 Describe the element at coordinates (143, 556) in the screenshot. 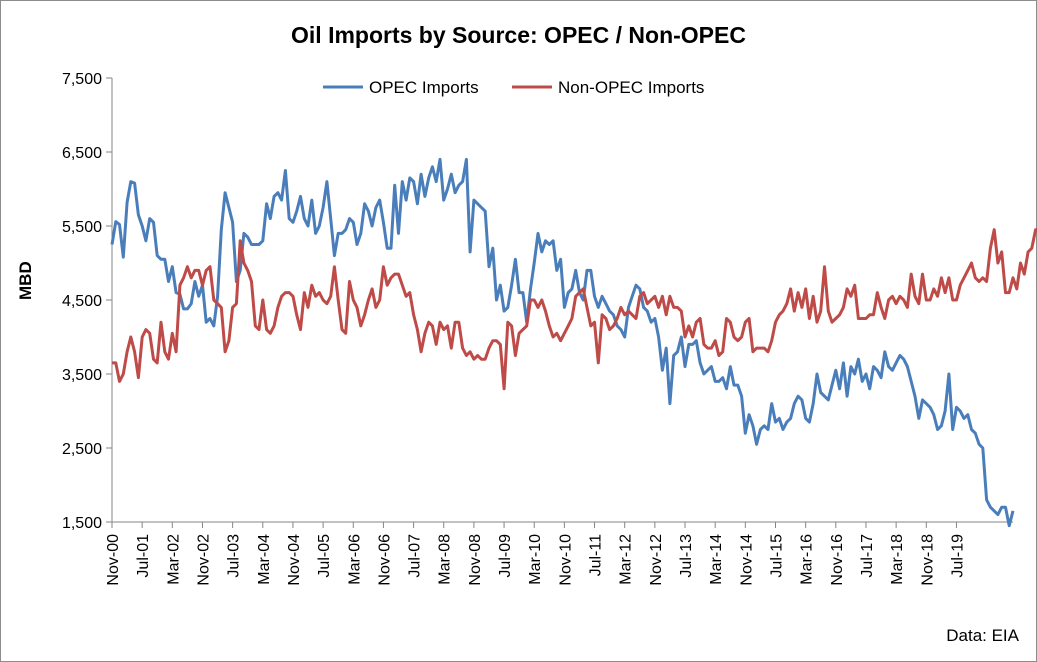

I see `x-tick-label: Jul-01` at that location.